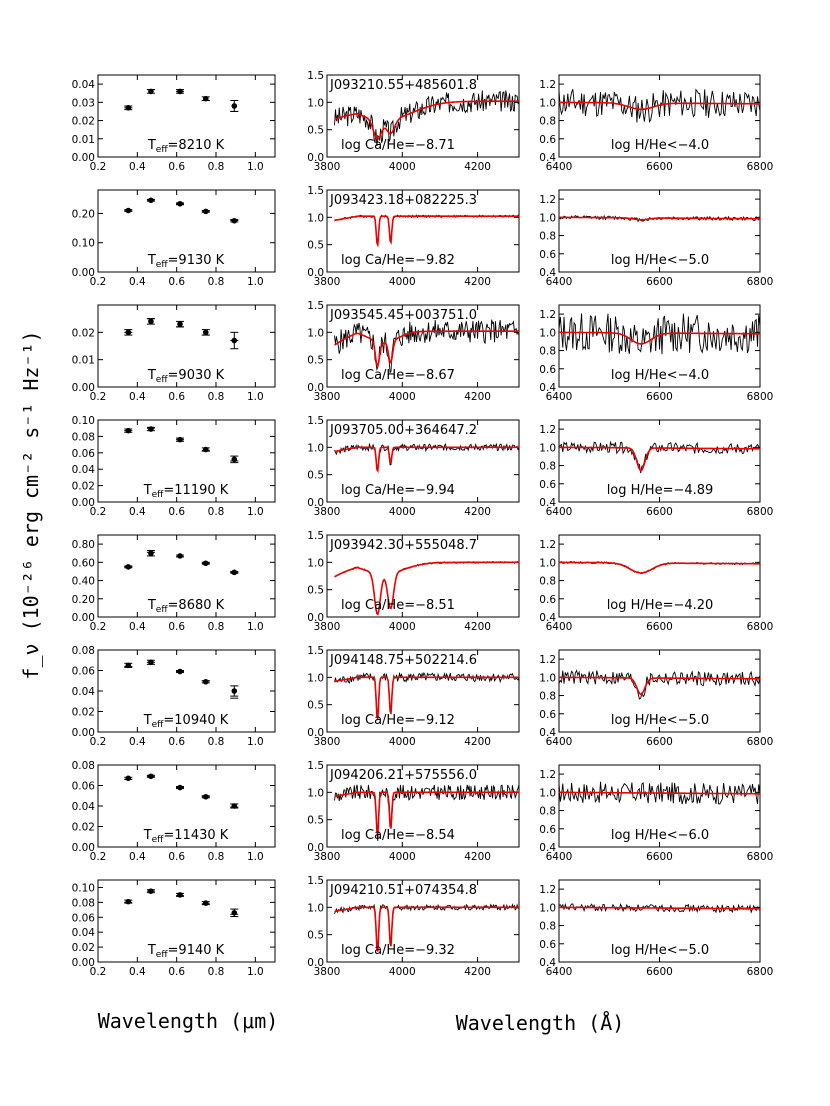 The height and width of the screenshot is (1106, 830). What do you see at coordinates (255, 512) in the screenshot?
I see `x-tick-label: 1.0` at bounding box center [255, 512].